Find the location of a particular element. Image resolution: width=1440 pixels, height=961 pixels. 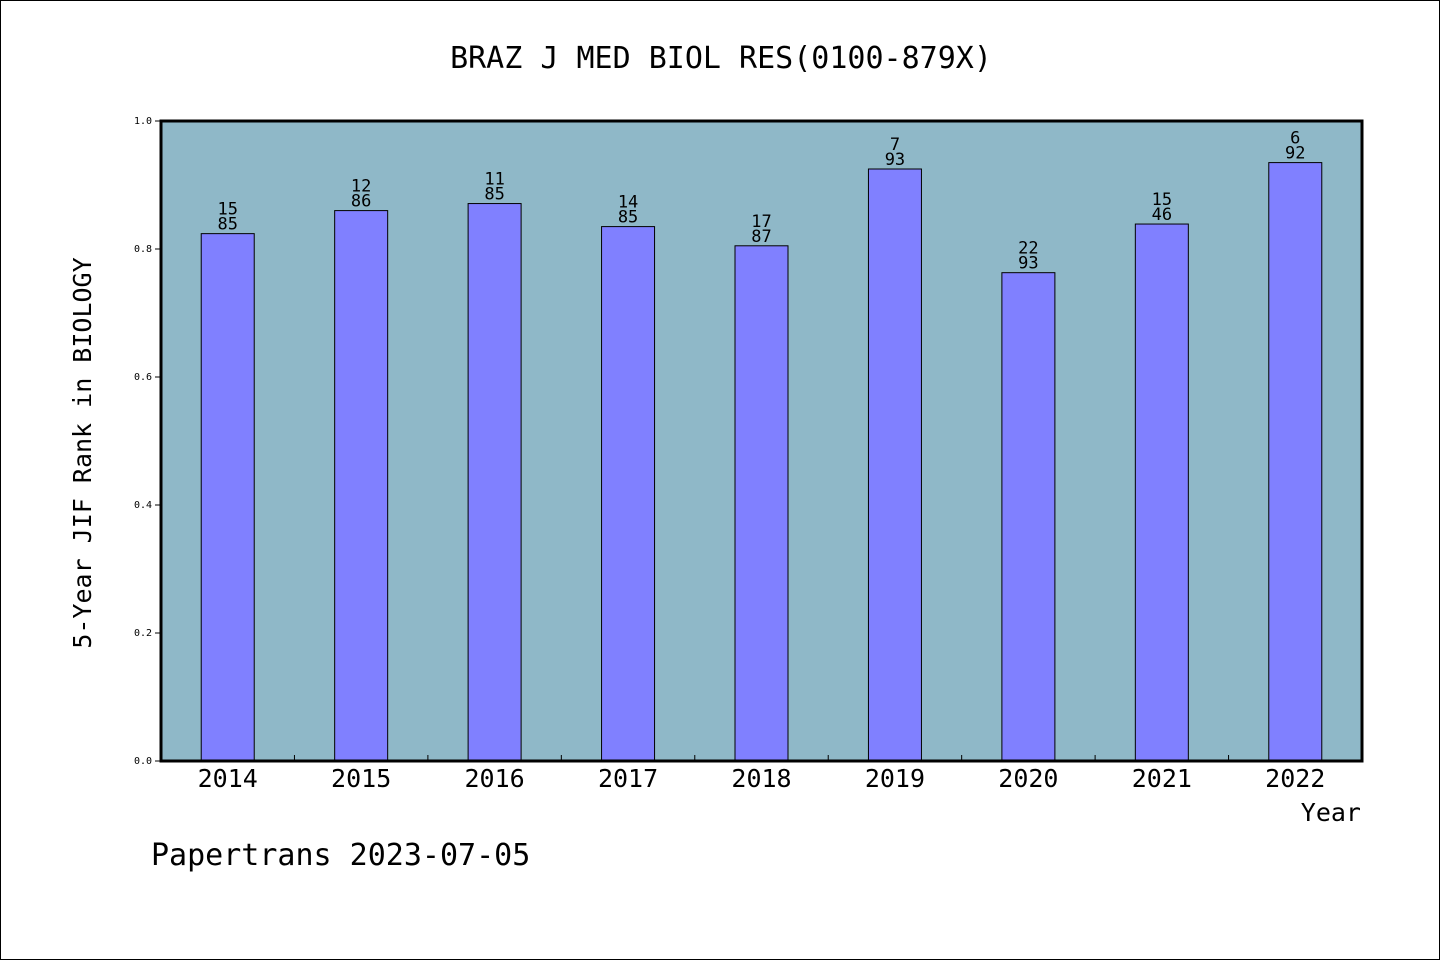

bar-rank-label: 17 is located at coordinates (761, 222).